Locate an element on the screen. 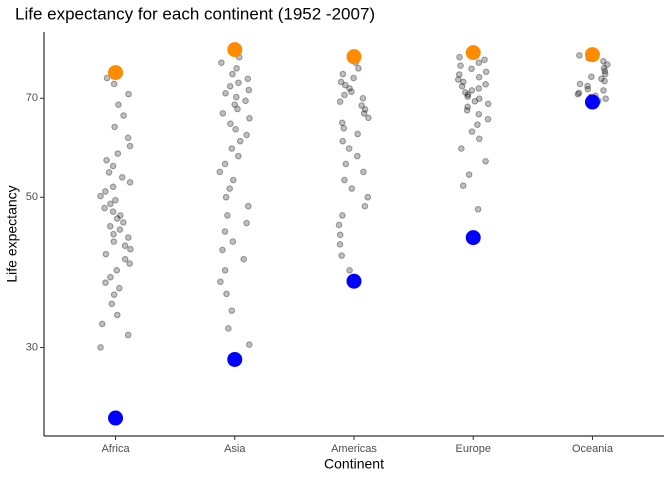 The height and width of the screenshot is (480, 672). x-tick-label: Europe is located at coordinates (472, 449).